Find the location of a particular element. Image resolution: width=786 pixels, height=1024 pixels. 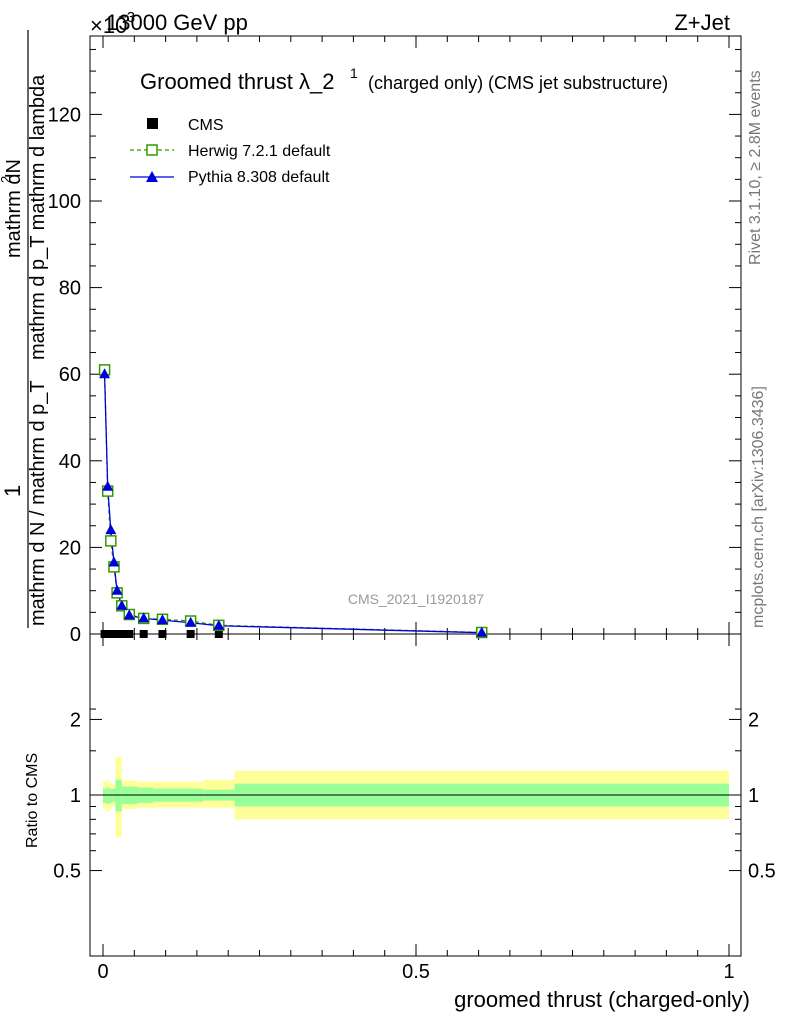

ratio-ylabel: Ratio to CMS is located at coordinates (32, 800).